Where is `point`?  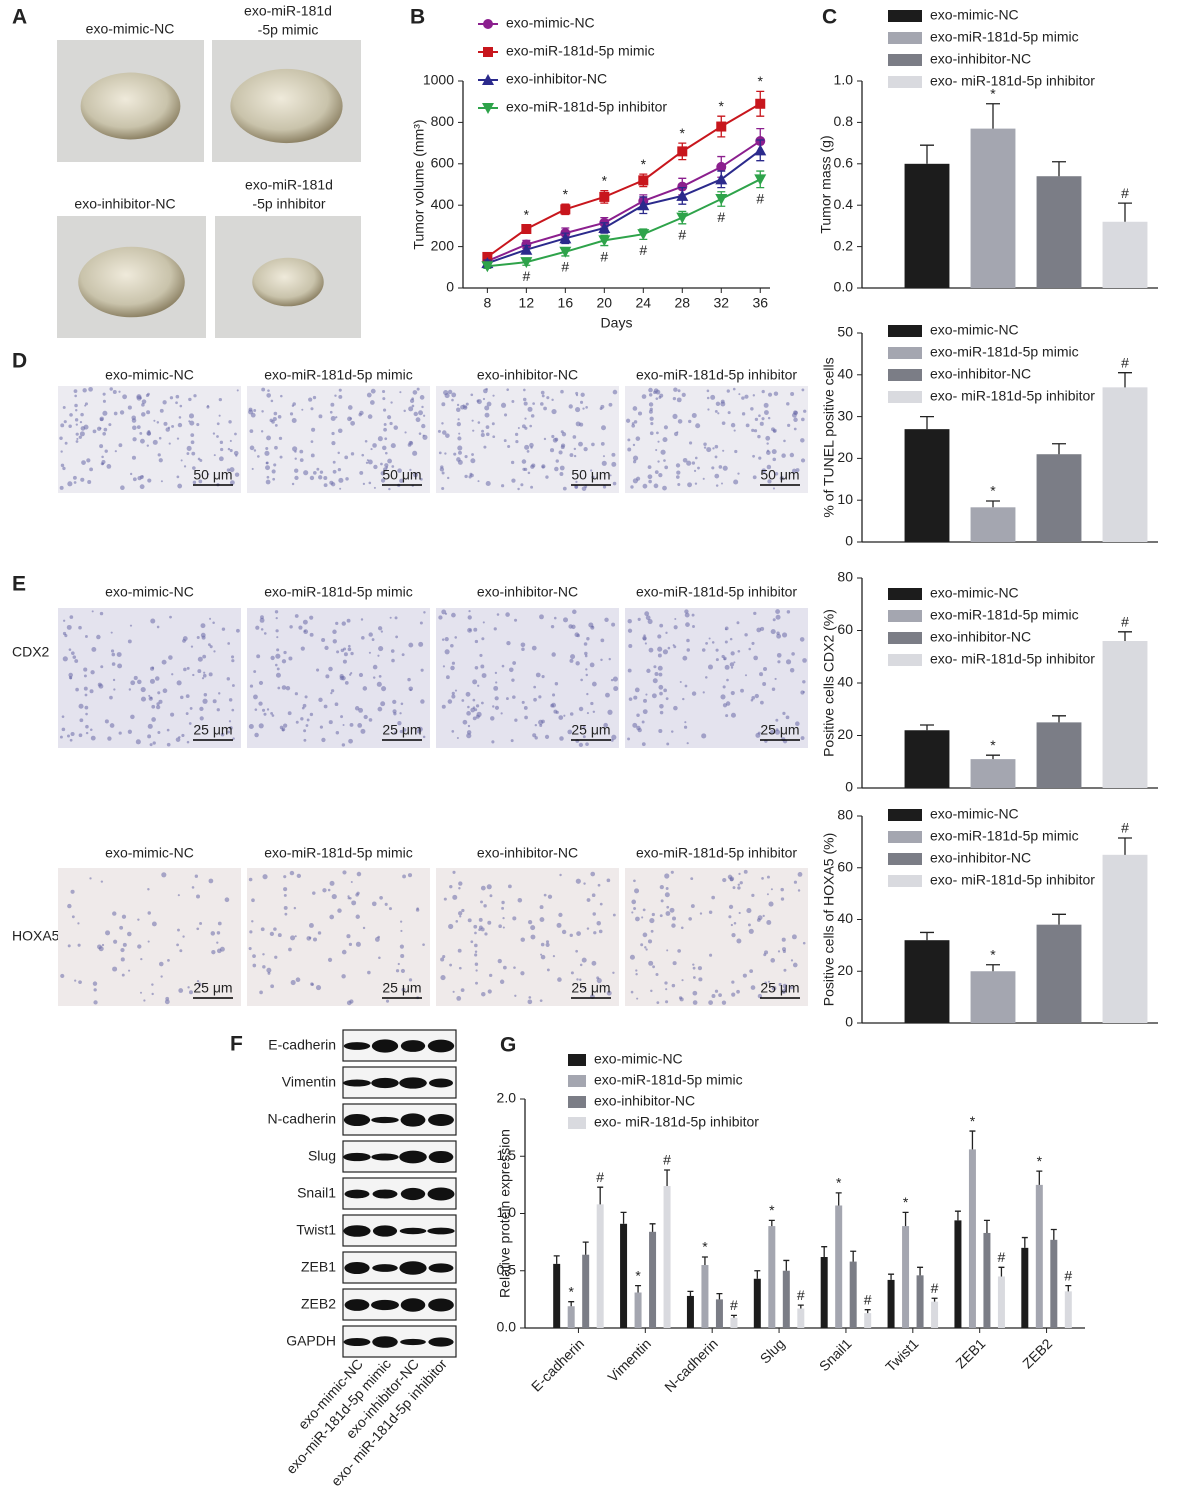 point is located at coordinates (565, 252).